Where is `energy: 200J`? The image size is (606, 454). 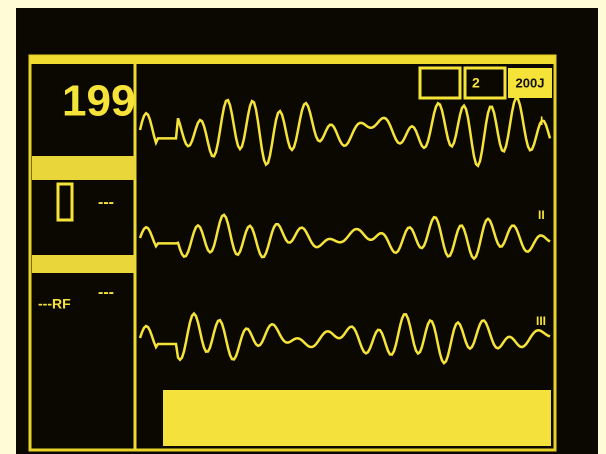
energy: 200J is located at coordinates (530, 82).